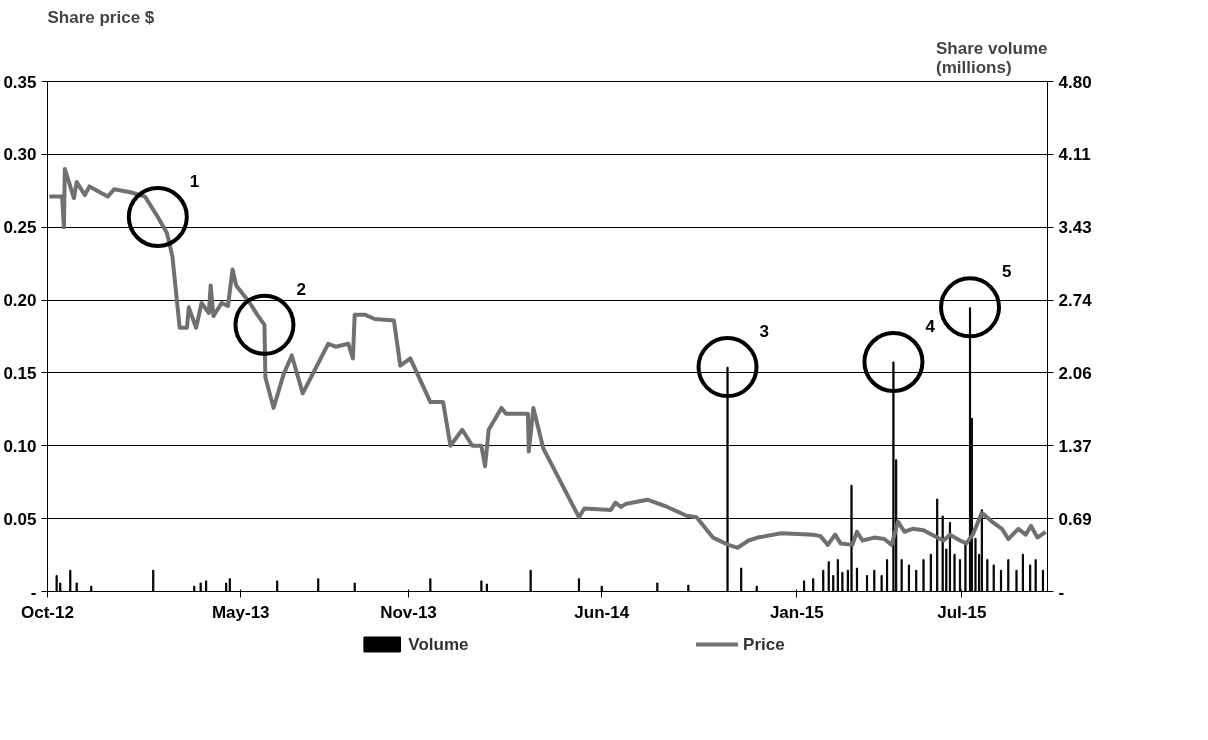 The image size is (1208, 740). What do you see at coordinates (438, 644) in the screenshot?
I see `legend-label: Volume` at bounding box center [438, 644].